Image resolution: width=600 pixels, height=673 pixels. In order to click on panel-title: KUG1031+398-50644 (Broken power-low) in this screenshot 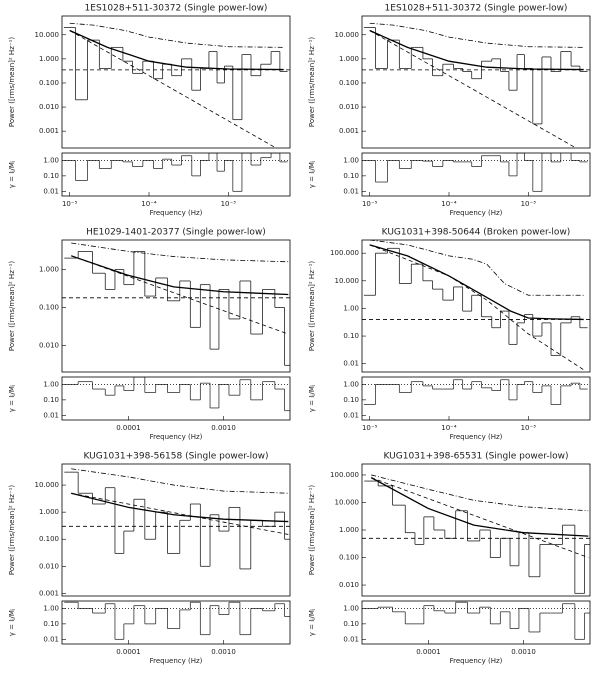, I will do `click(476, 233)`.